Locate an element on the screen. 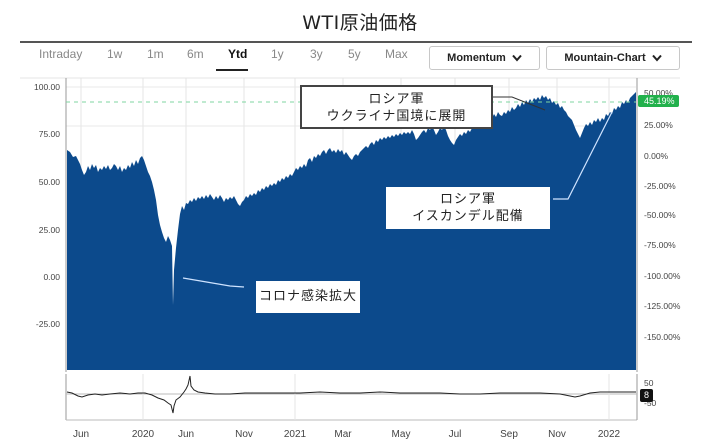  y-tick-right: 50.00% is located at coordinates (658, 93).